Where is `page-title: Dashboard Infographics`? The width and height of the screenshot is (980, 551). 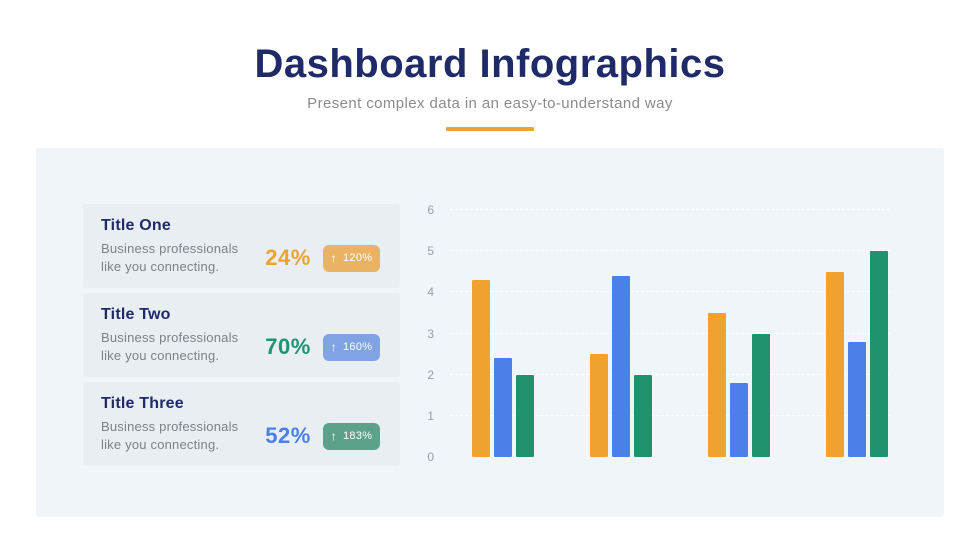
page-title: Dashboard Infographics is located at coordinates (490, 64).